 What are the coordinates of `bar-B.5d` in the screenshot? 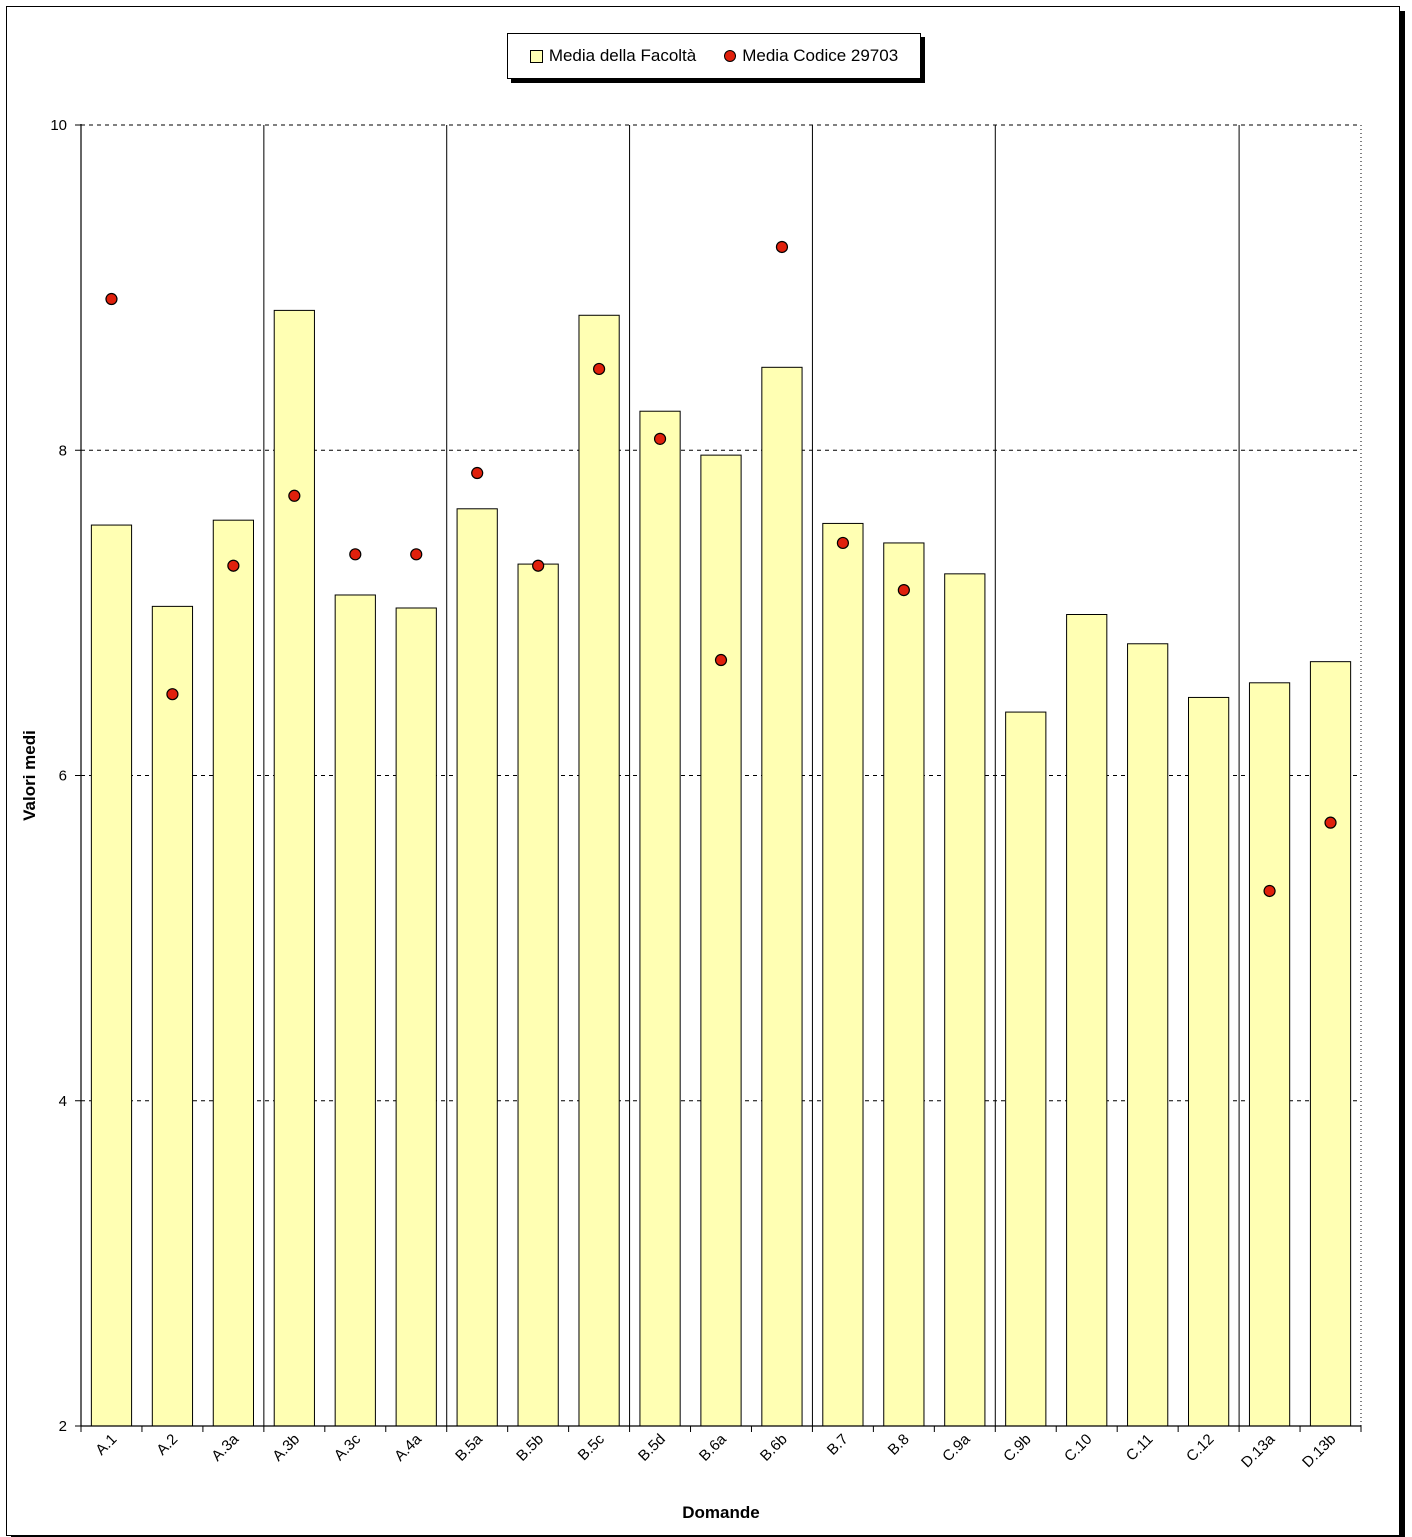 It's located at (660, 918).